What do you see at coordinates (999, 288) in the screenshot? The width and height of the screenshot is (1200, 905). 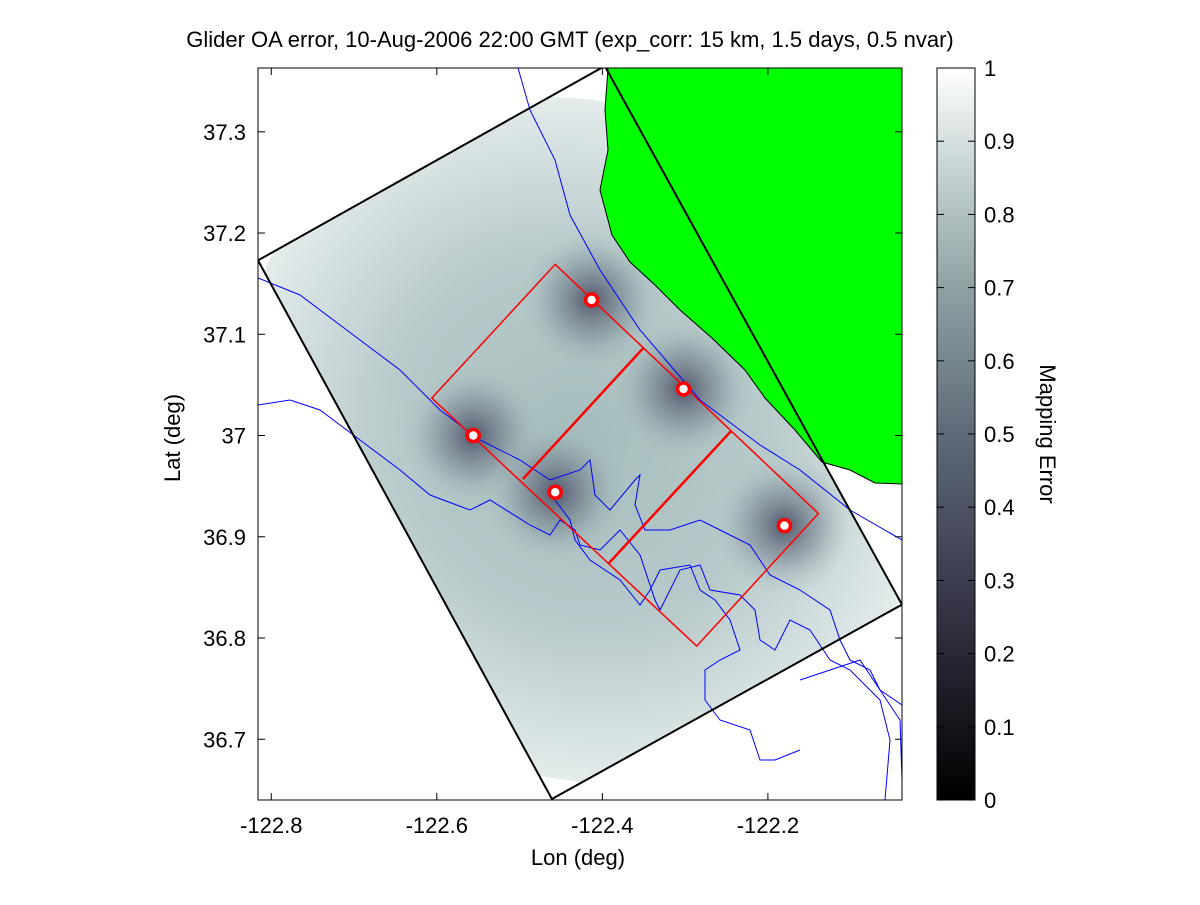 I see `colorbar-tick-label: 0.7` at bounding box center [999, 288].